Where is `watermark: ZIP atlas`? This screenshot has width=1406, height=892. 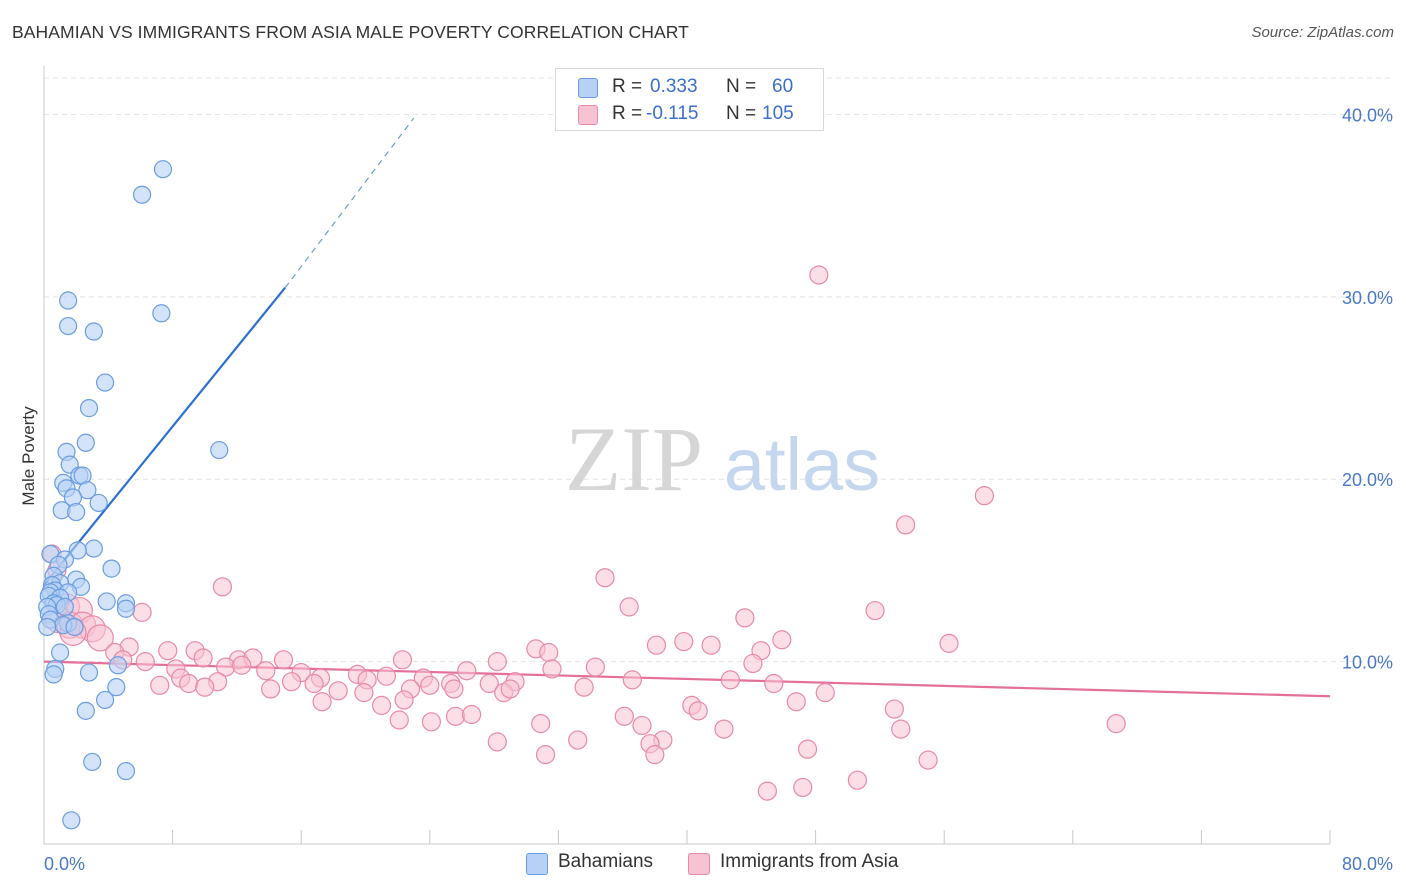 watermark: ZIP atlas is located at coordinates (722, 459).